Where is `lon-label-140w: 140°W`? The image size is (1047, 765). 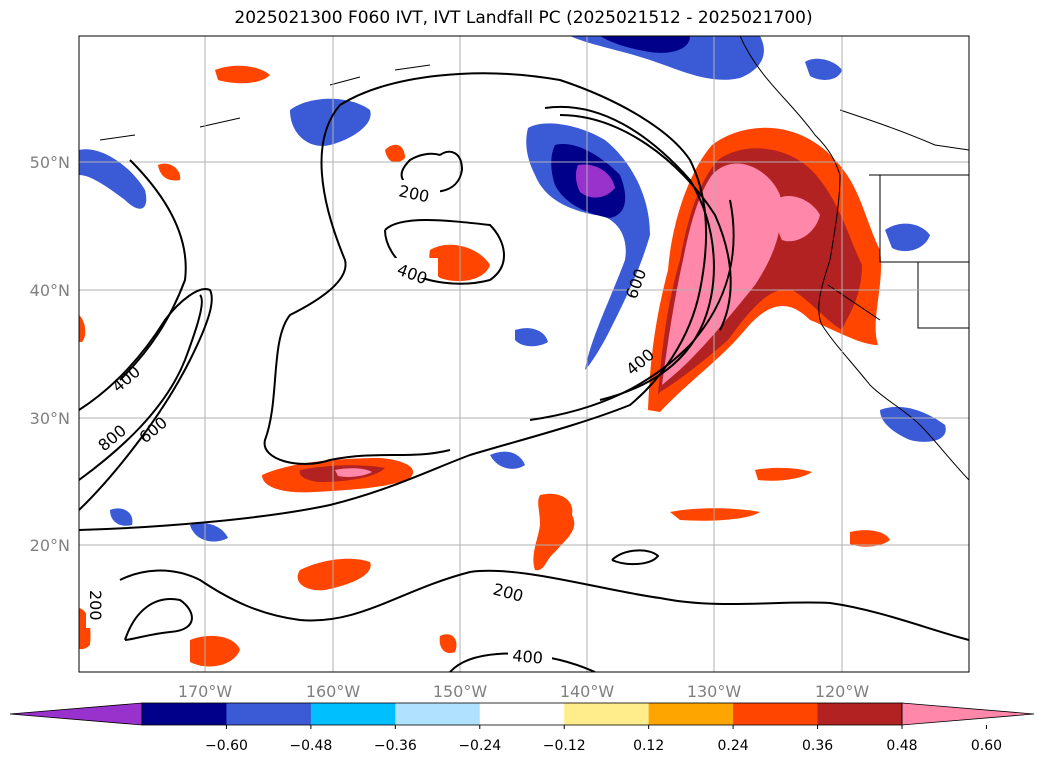 lon-label-140w: 140°W is located at coordinates (587, 691).